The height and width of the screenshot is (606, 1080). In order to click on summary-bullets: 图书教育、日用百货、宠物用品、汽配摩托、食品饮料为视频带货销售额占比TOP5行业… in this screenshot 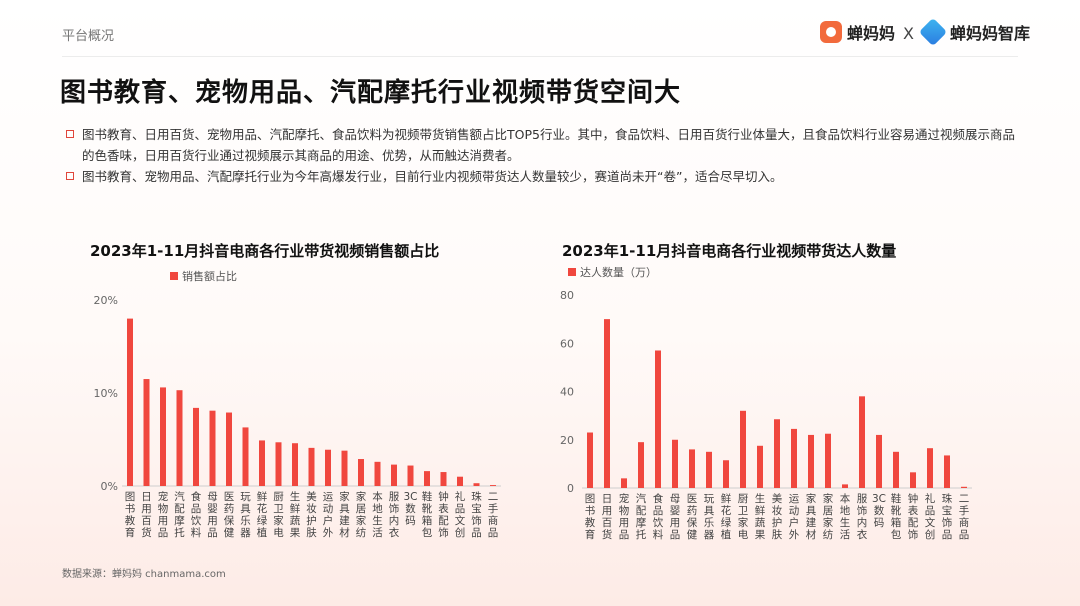, I will do `click(546, 155)`.